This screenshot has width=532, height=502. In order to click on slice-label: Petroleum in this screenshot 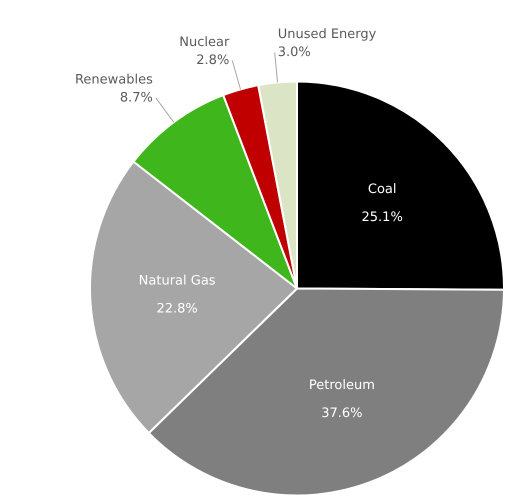, I will do `click(341, 386)`.